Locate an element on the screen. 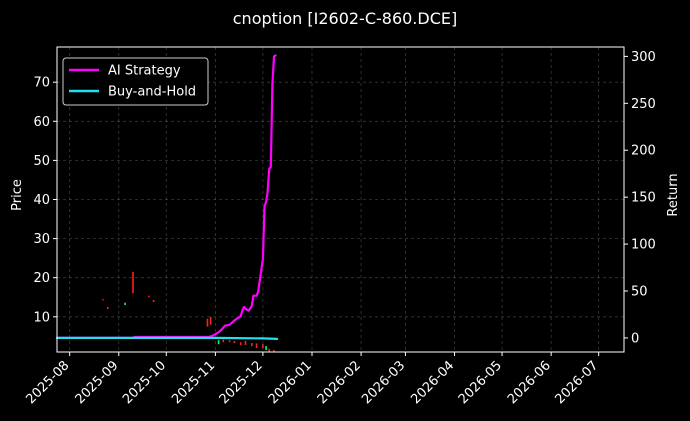 The width and height of the screenshot is (690, 421). y-left-tick-label: 20 is located at coordinates (41, 278).